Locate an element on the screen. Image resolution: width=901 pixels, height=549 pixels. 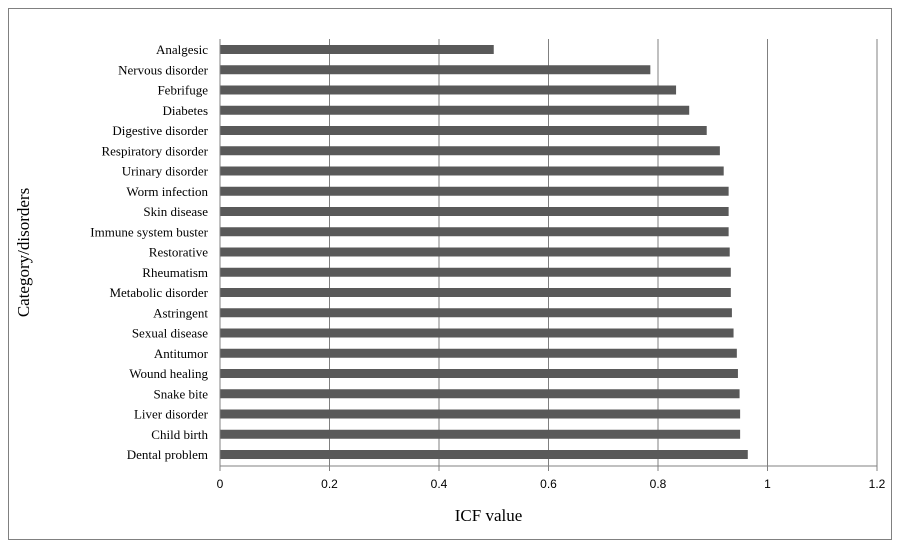
category-label: Rheumatism is located at coordinates (175, 272).